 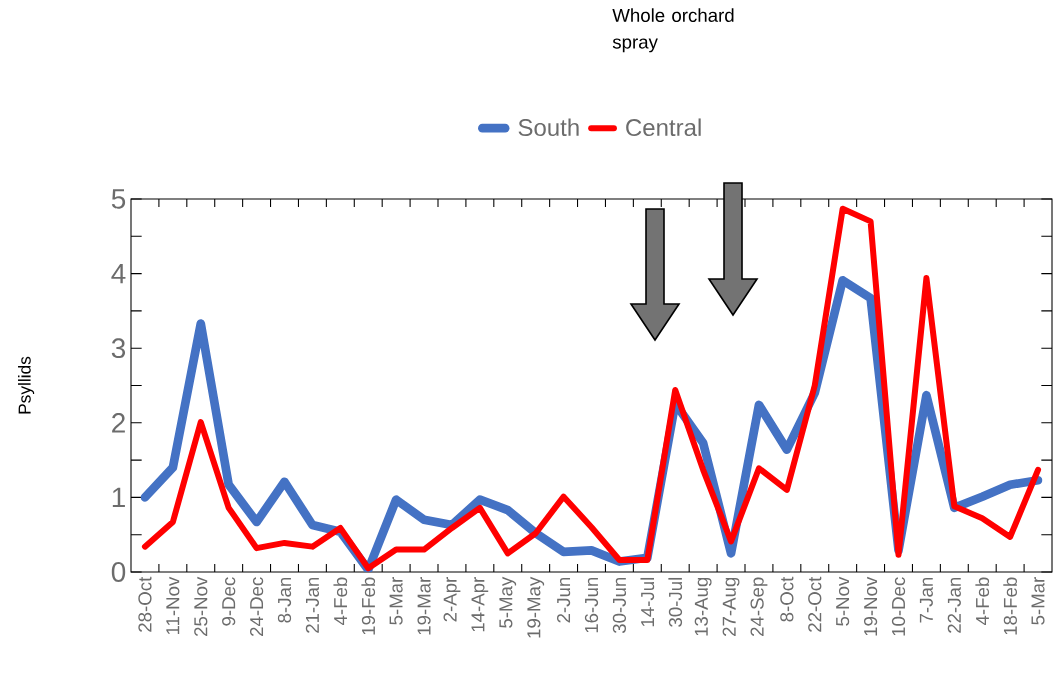 I want to click on legend-label: Central, so click(x=663, y=127).